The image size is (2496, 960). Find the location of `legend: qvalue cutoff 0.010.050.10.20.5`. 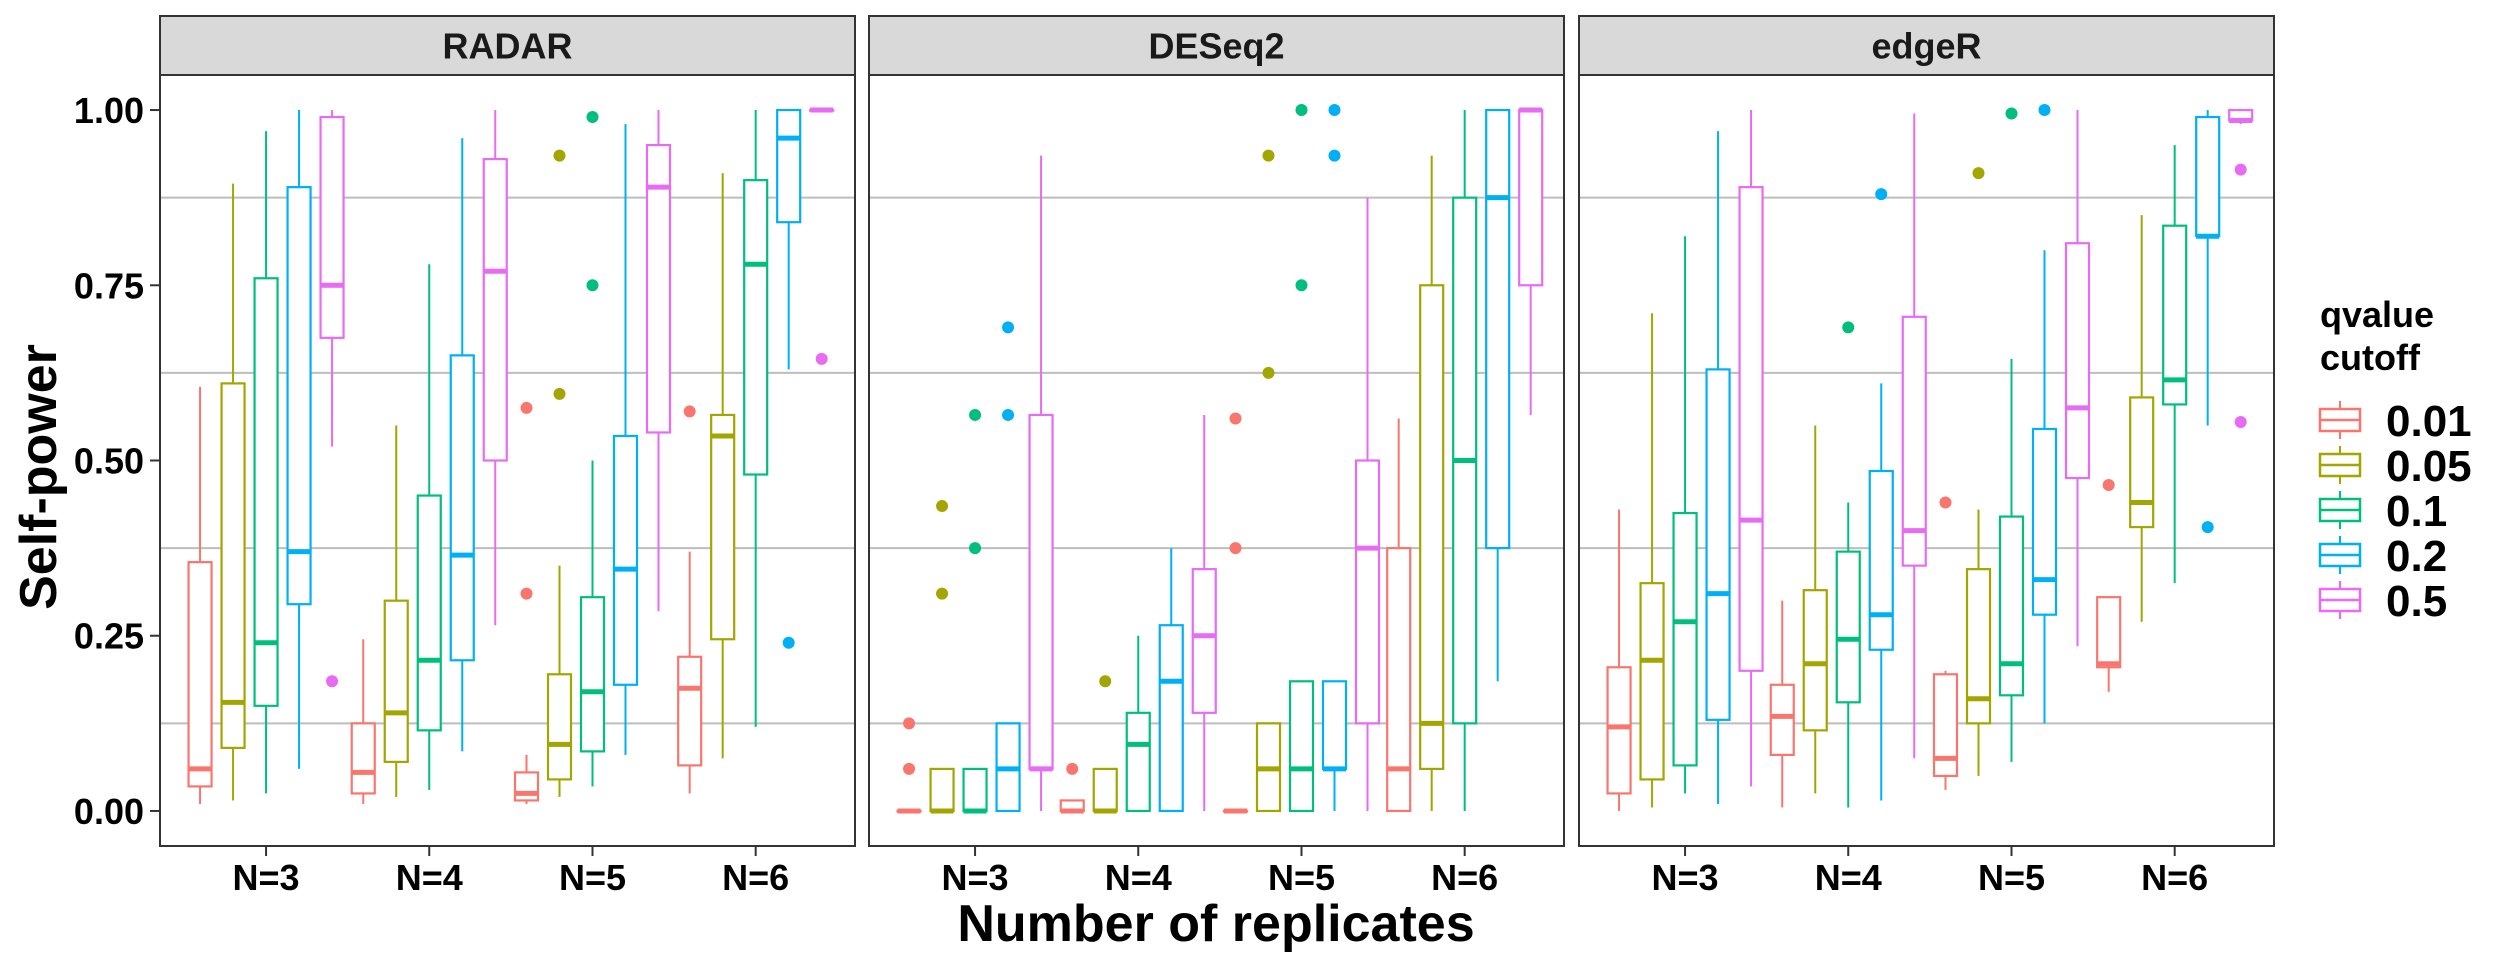

legend: qvalue cutoff 0.010.050.10.20.5 is located at coordinates (2395, 460).